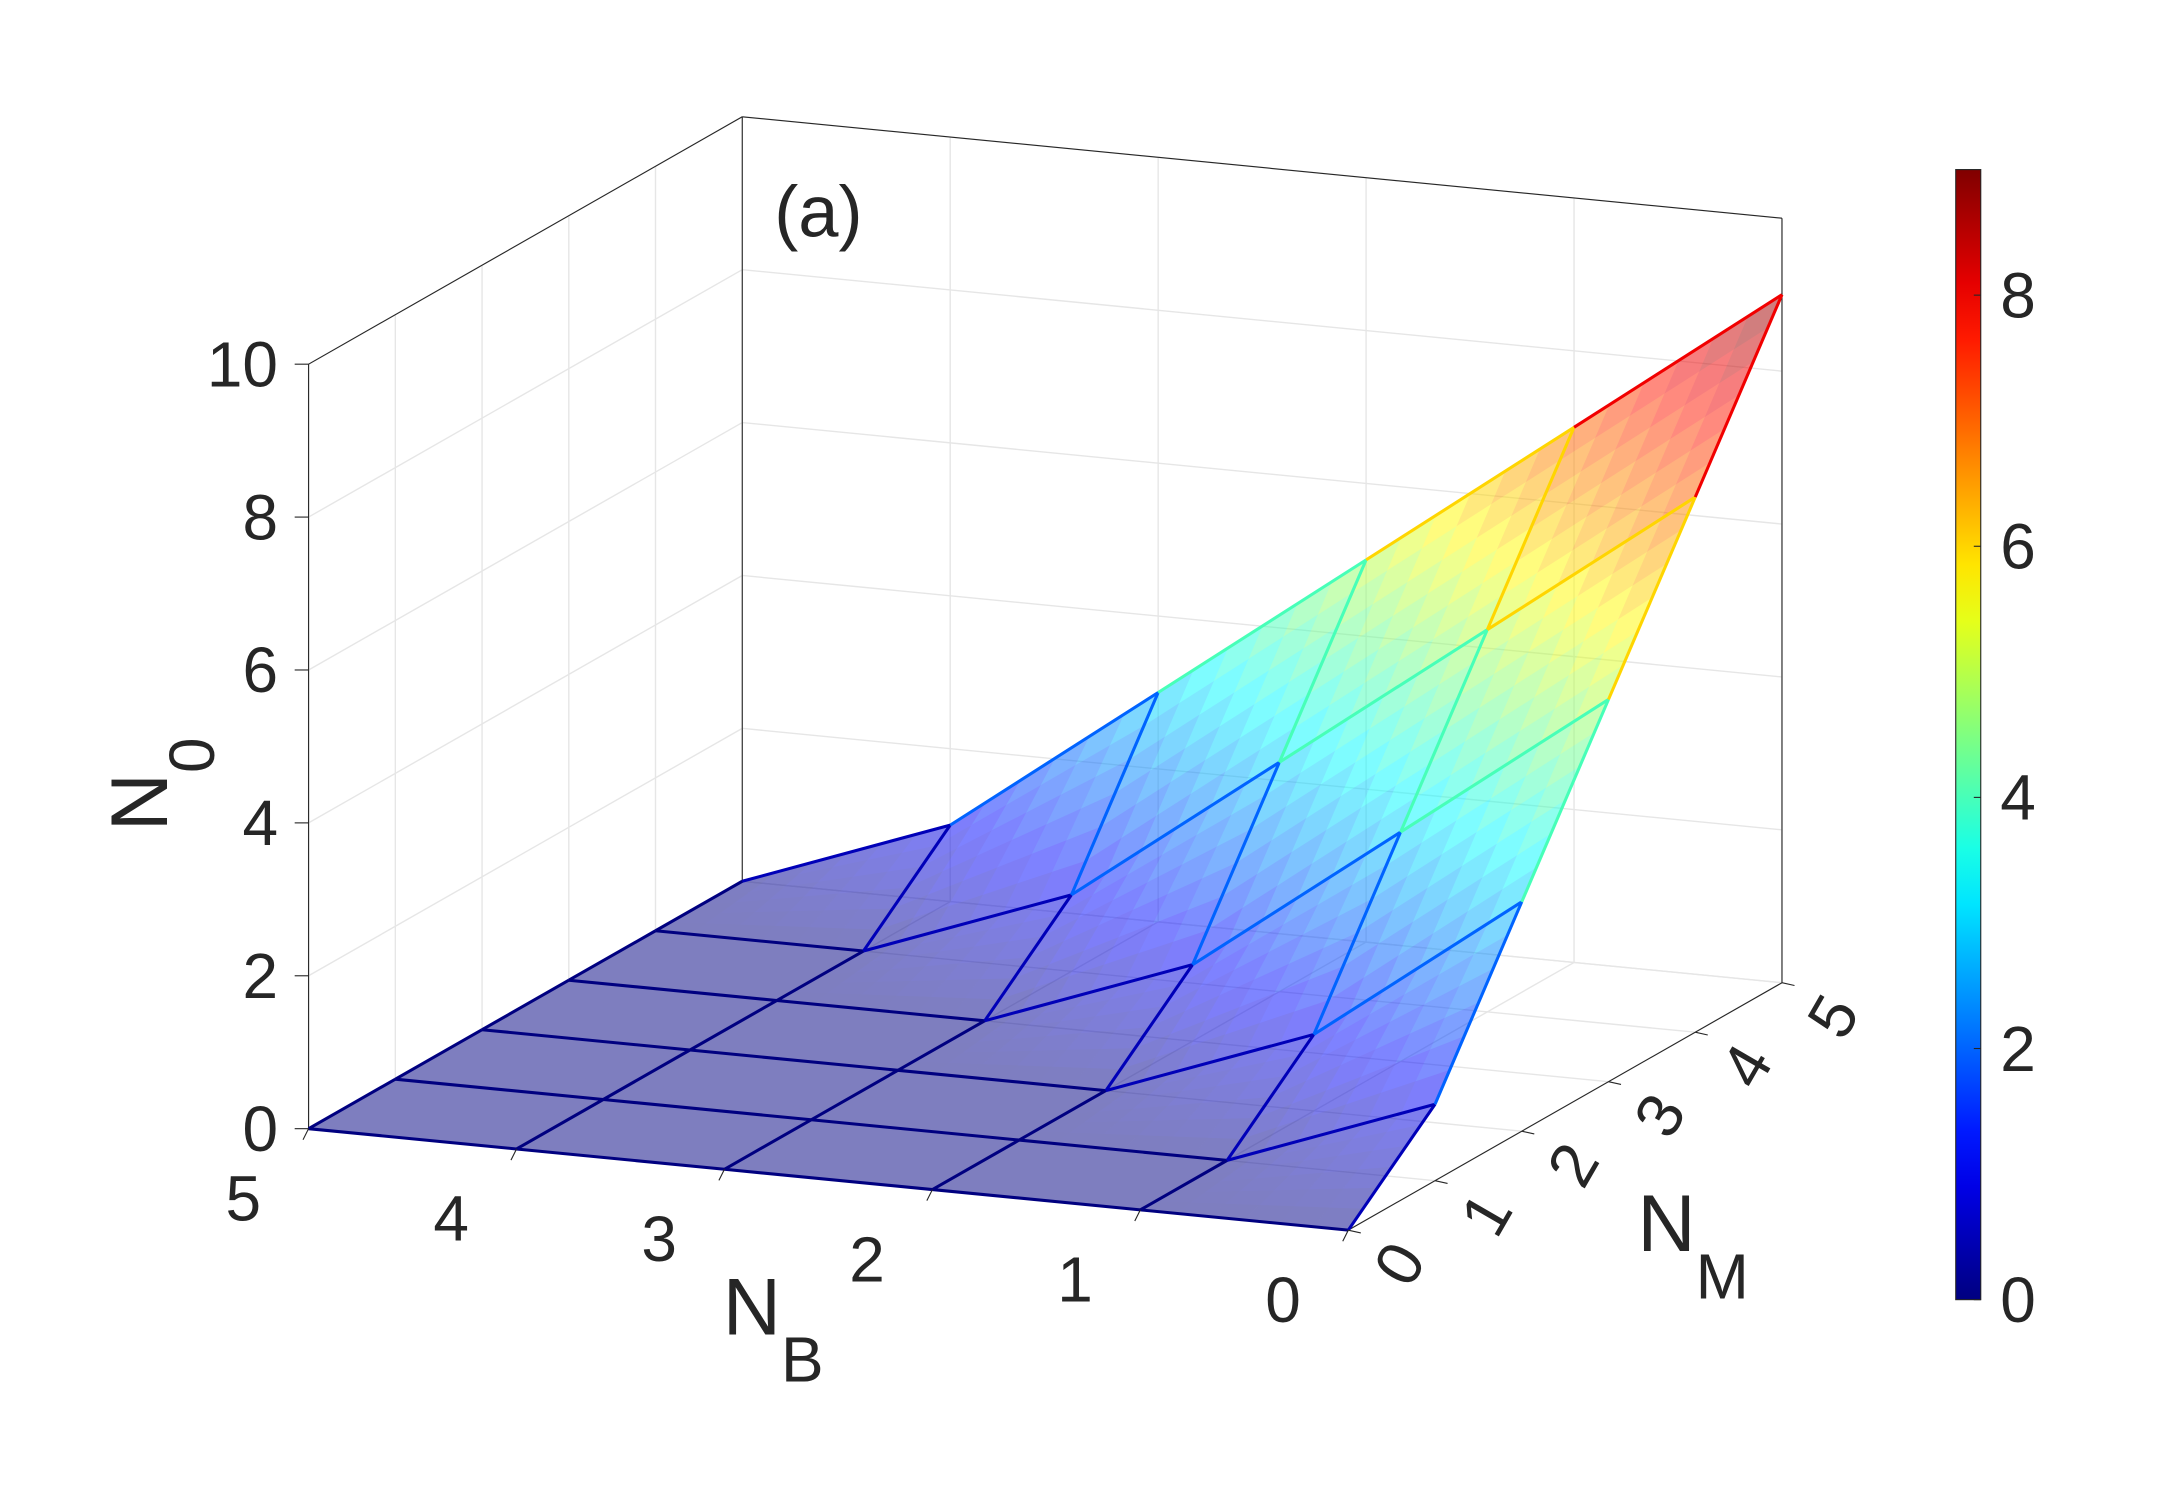  What do you see at coordinates (1399, 1263) in the screenshot?
I see `y-tick-label: 0` at bounding box center [1399, 1263].